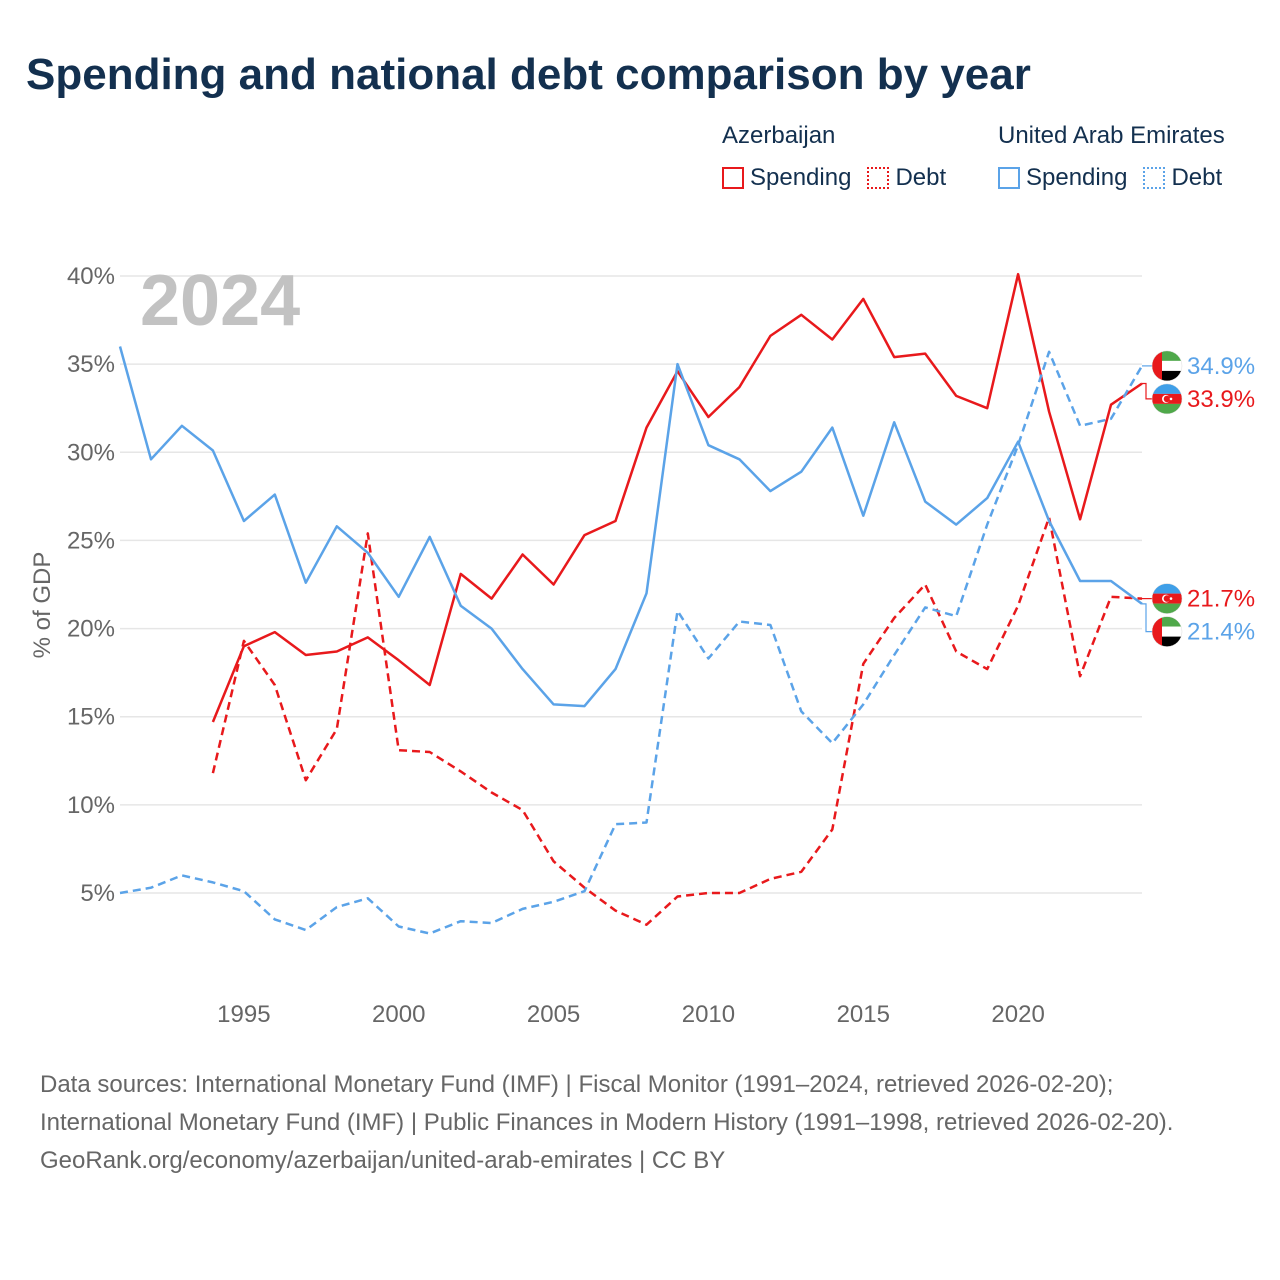 This screenshot has width=1280, height=1280. I want to click on legend-uae: United Arab Emirates Spending Debt, so click(1111, 157).